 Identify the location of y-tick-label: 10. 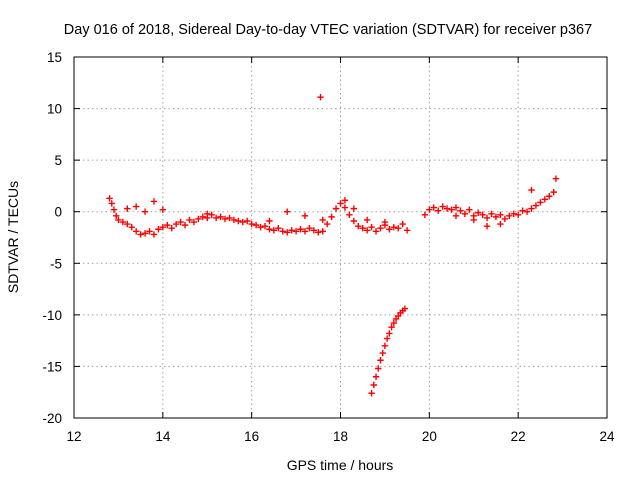
(54, 109).